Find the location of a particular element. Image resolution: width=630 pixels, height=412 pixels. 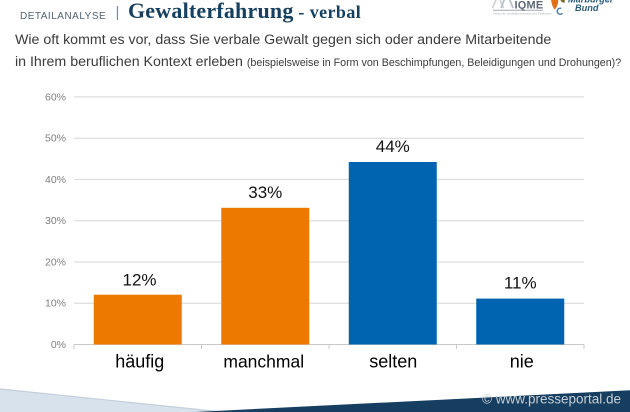

svg-text: 50% is located at coordinates (55, 139).